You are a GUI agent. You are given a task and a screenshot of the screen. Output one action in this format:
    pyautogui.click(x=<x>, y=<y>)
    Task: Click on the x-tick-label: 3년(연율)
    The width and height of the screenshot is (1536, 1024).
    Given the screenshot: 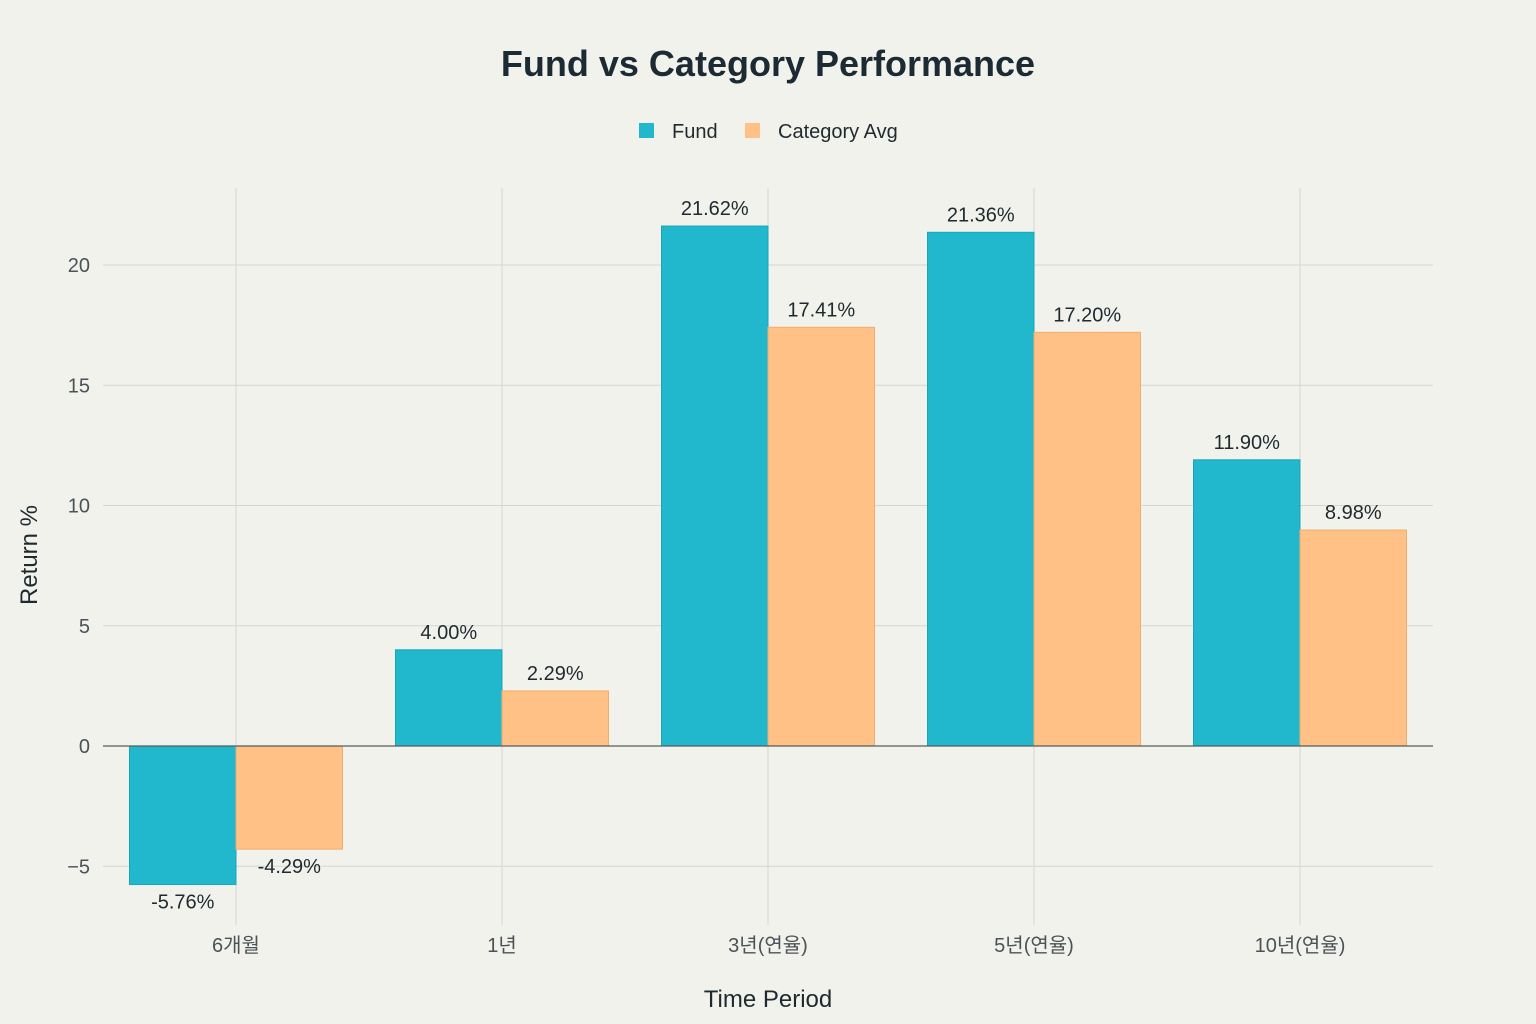 What is the action you would take?
    pyautogui.click(x=768, y=945)
    